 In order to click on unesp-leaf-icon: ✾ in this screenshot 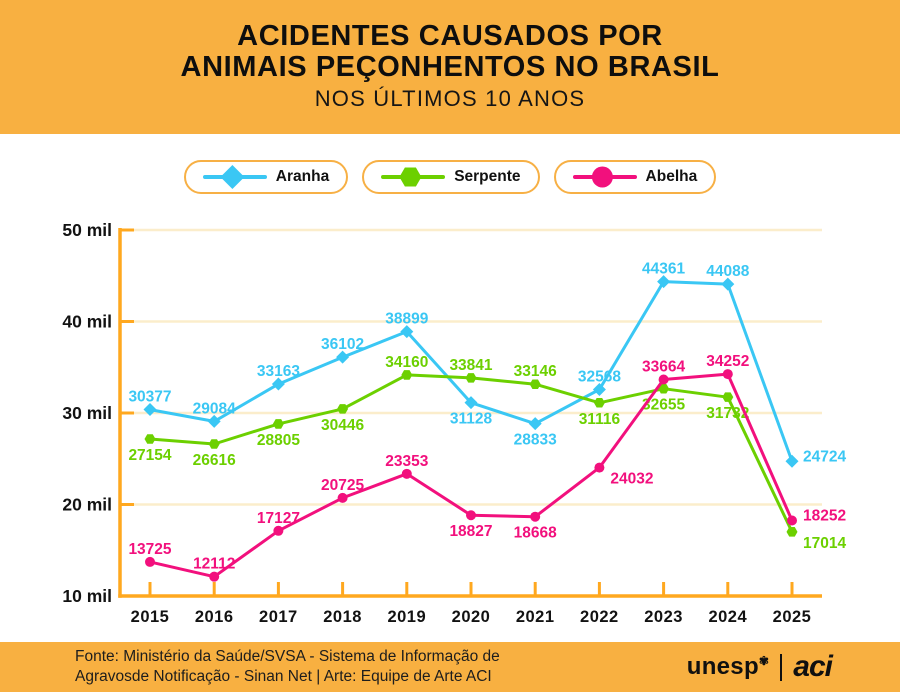, I will do `click(764, 661)`.